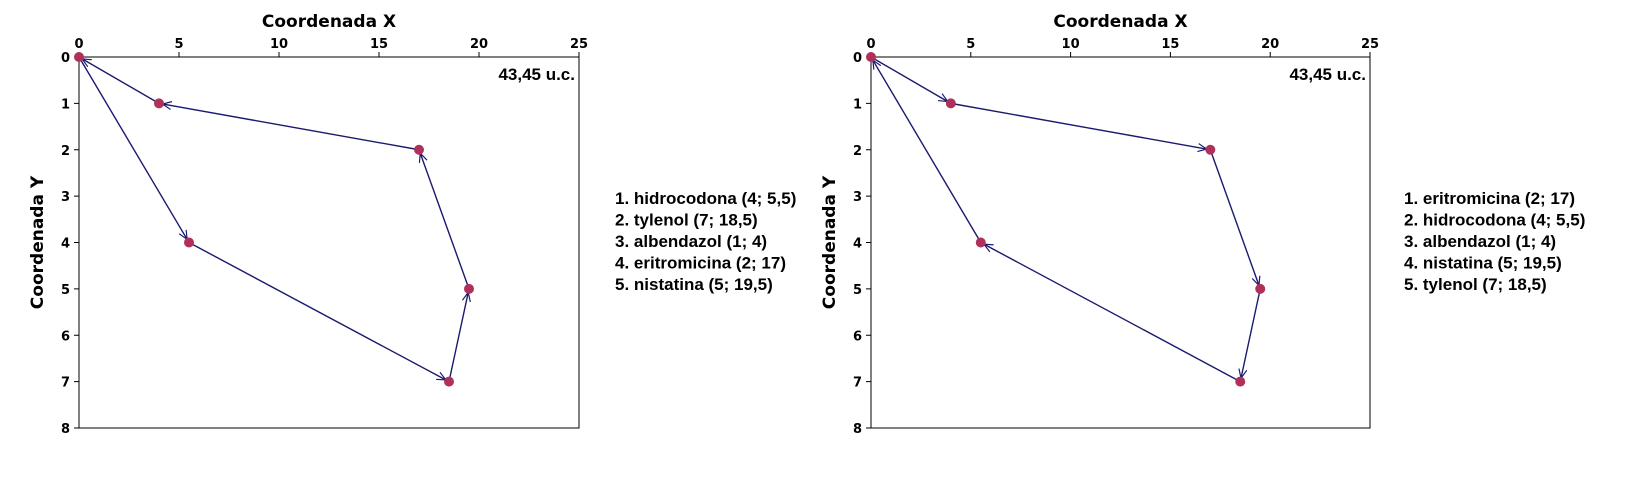 The width and height of the screenshot is (1628, 480). Describe the element at coordinates (1475, 284) in the screenshot. I see `legend-item: 5. tylenol (7; 18,5)` at that location.